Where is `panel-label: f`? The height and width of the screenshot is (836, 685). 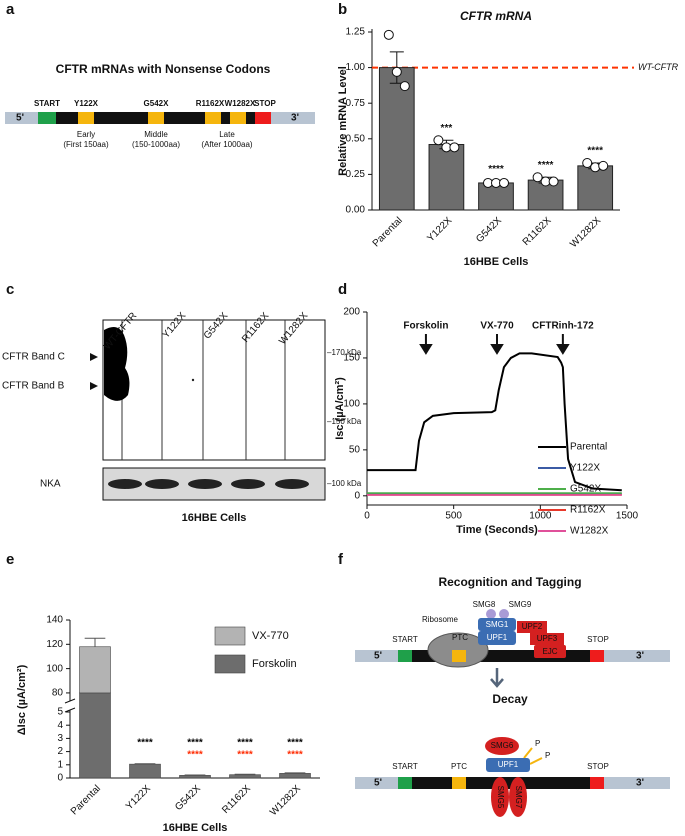
panel-label: f is located at coordinates (341, 559).